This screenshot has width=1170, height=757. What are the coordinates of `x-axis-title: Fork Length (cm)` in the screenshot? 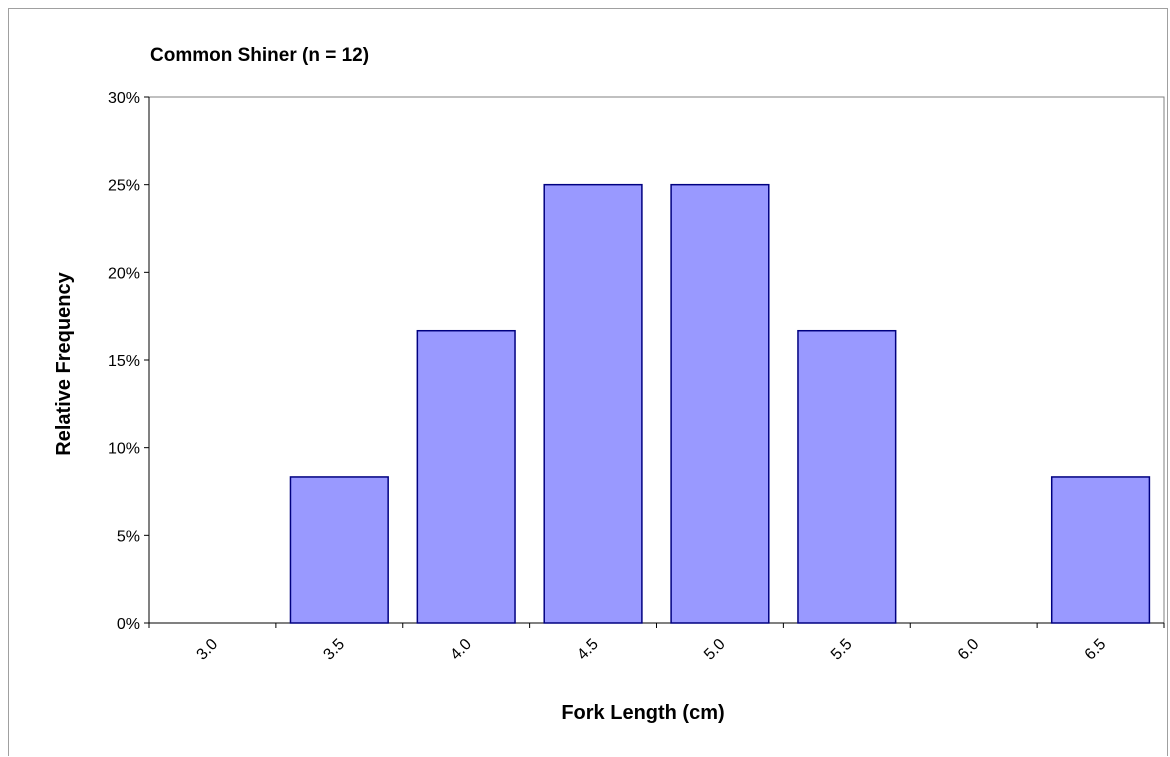 It's located at (642, 713).